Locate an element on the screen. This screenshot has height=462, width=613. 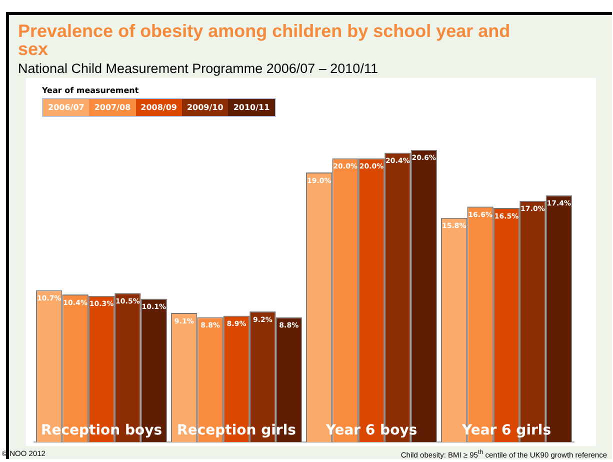
text: 2010/11 is located at coordinates (251, 107).